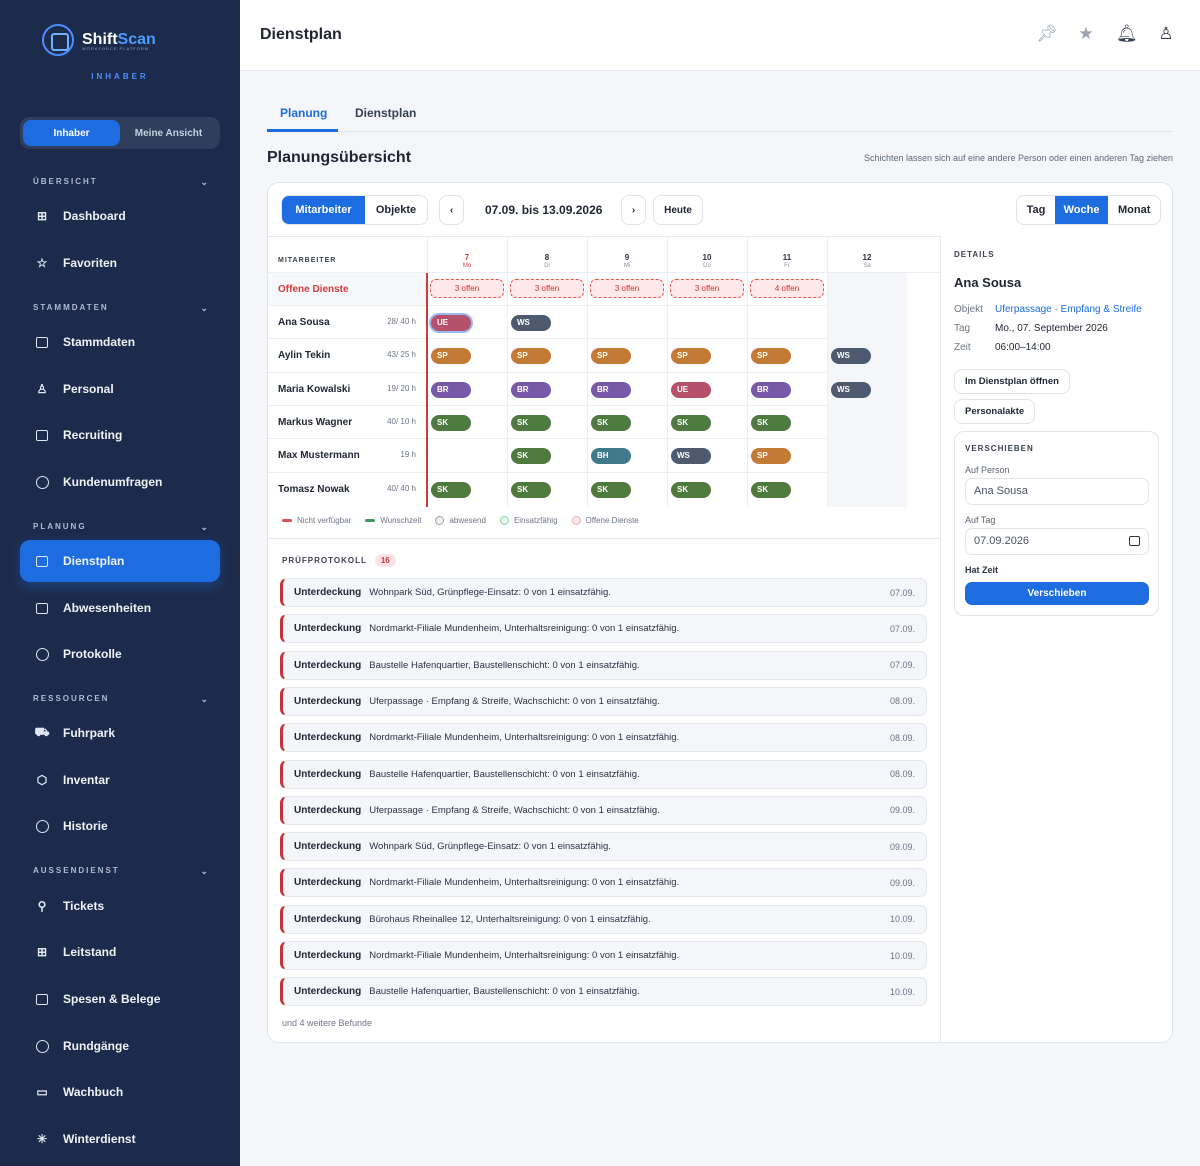  Describe the element at coordinates (611, 456) in the screenshot. I see `shift-chip: BH` at that location.